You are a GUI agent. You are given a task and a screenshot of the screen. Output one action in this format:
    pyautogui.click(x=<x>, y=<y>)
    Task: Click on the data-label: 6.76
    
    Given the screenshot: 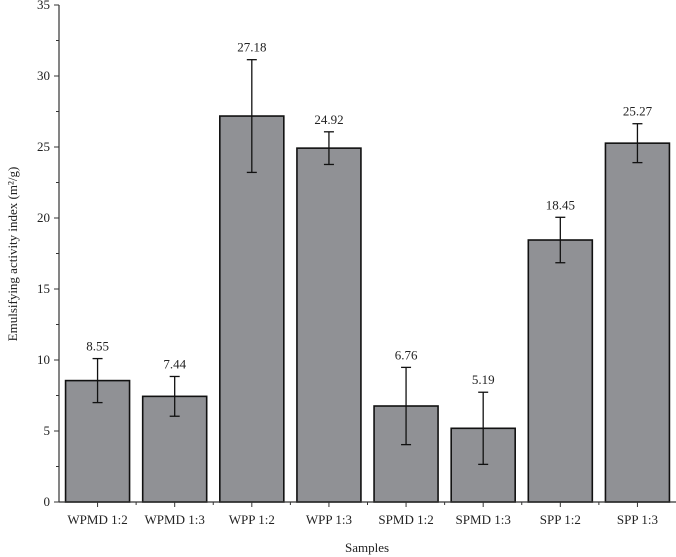 What is the action you would take?
    pyautogui.click(x=406, y=354)
    